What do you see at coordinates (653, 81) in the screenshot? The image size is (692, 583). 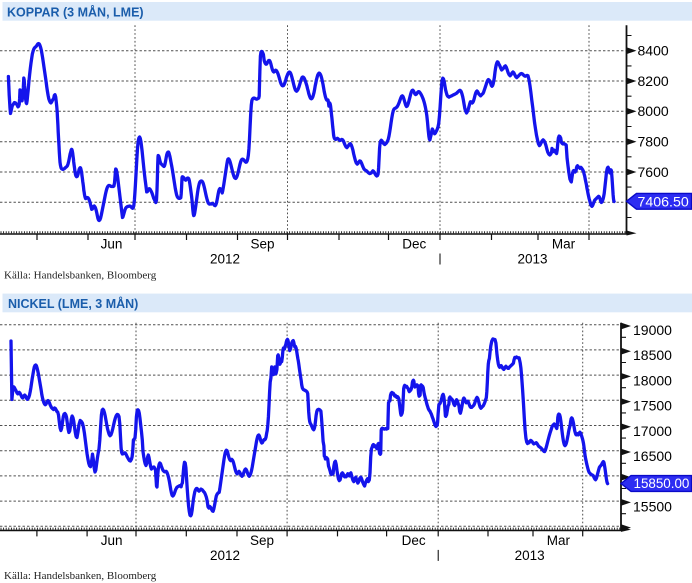 I see `svg-text: 8200` at bounding box center [653, 81].